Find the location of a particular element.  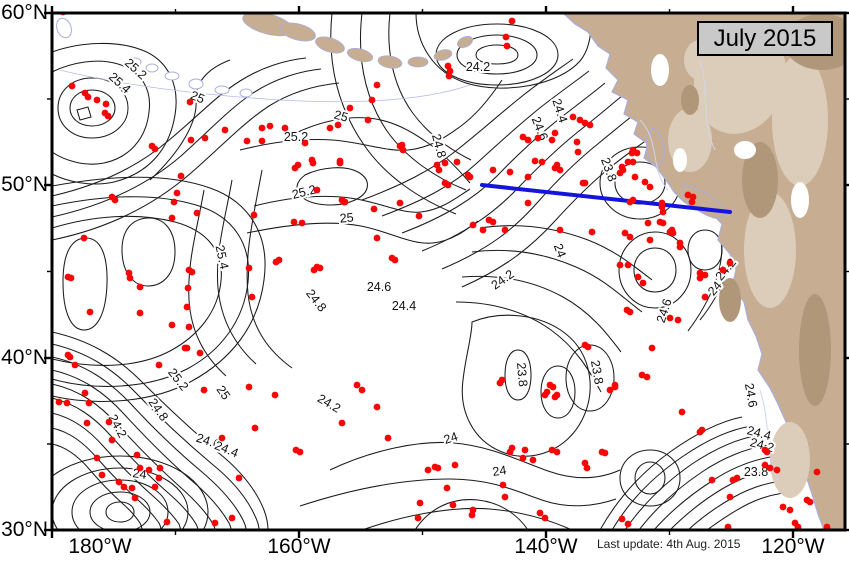

contour-label: 24.2 is located at coordinates (478, 67).